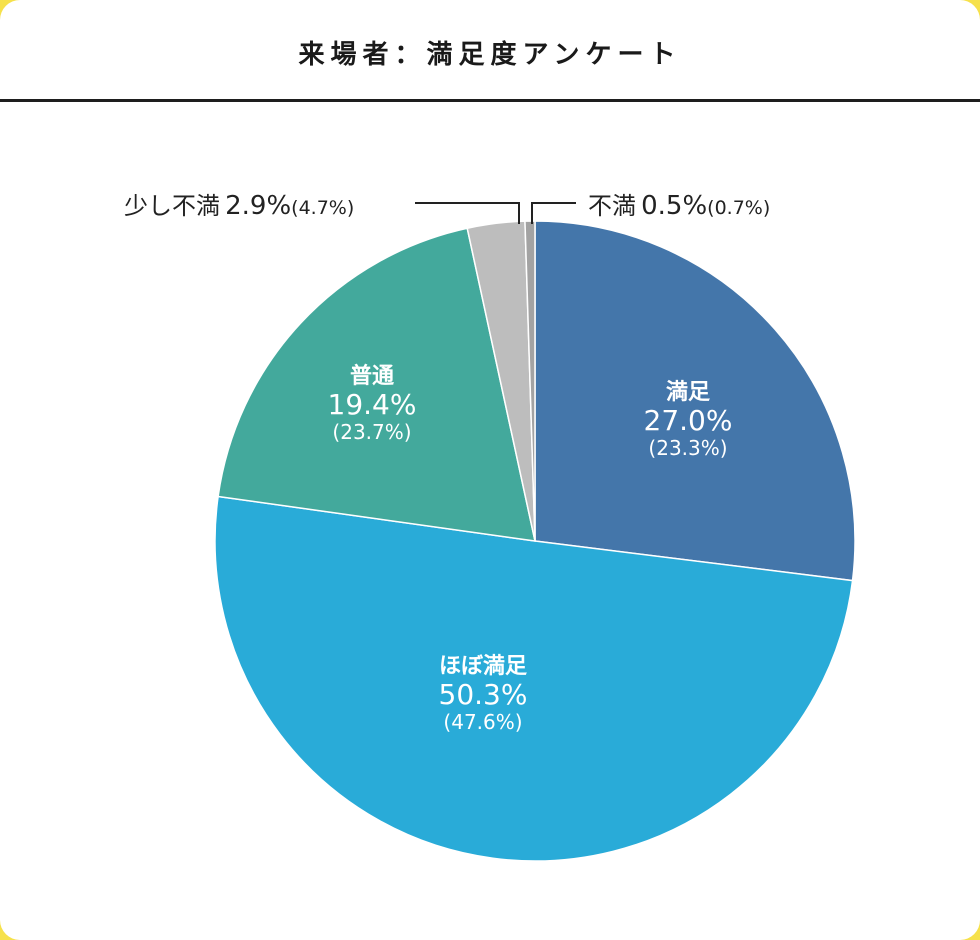  I want to click on slice-value: 19.4%, so click(372, 405).